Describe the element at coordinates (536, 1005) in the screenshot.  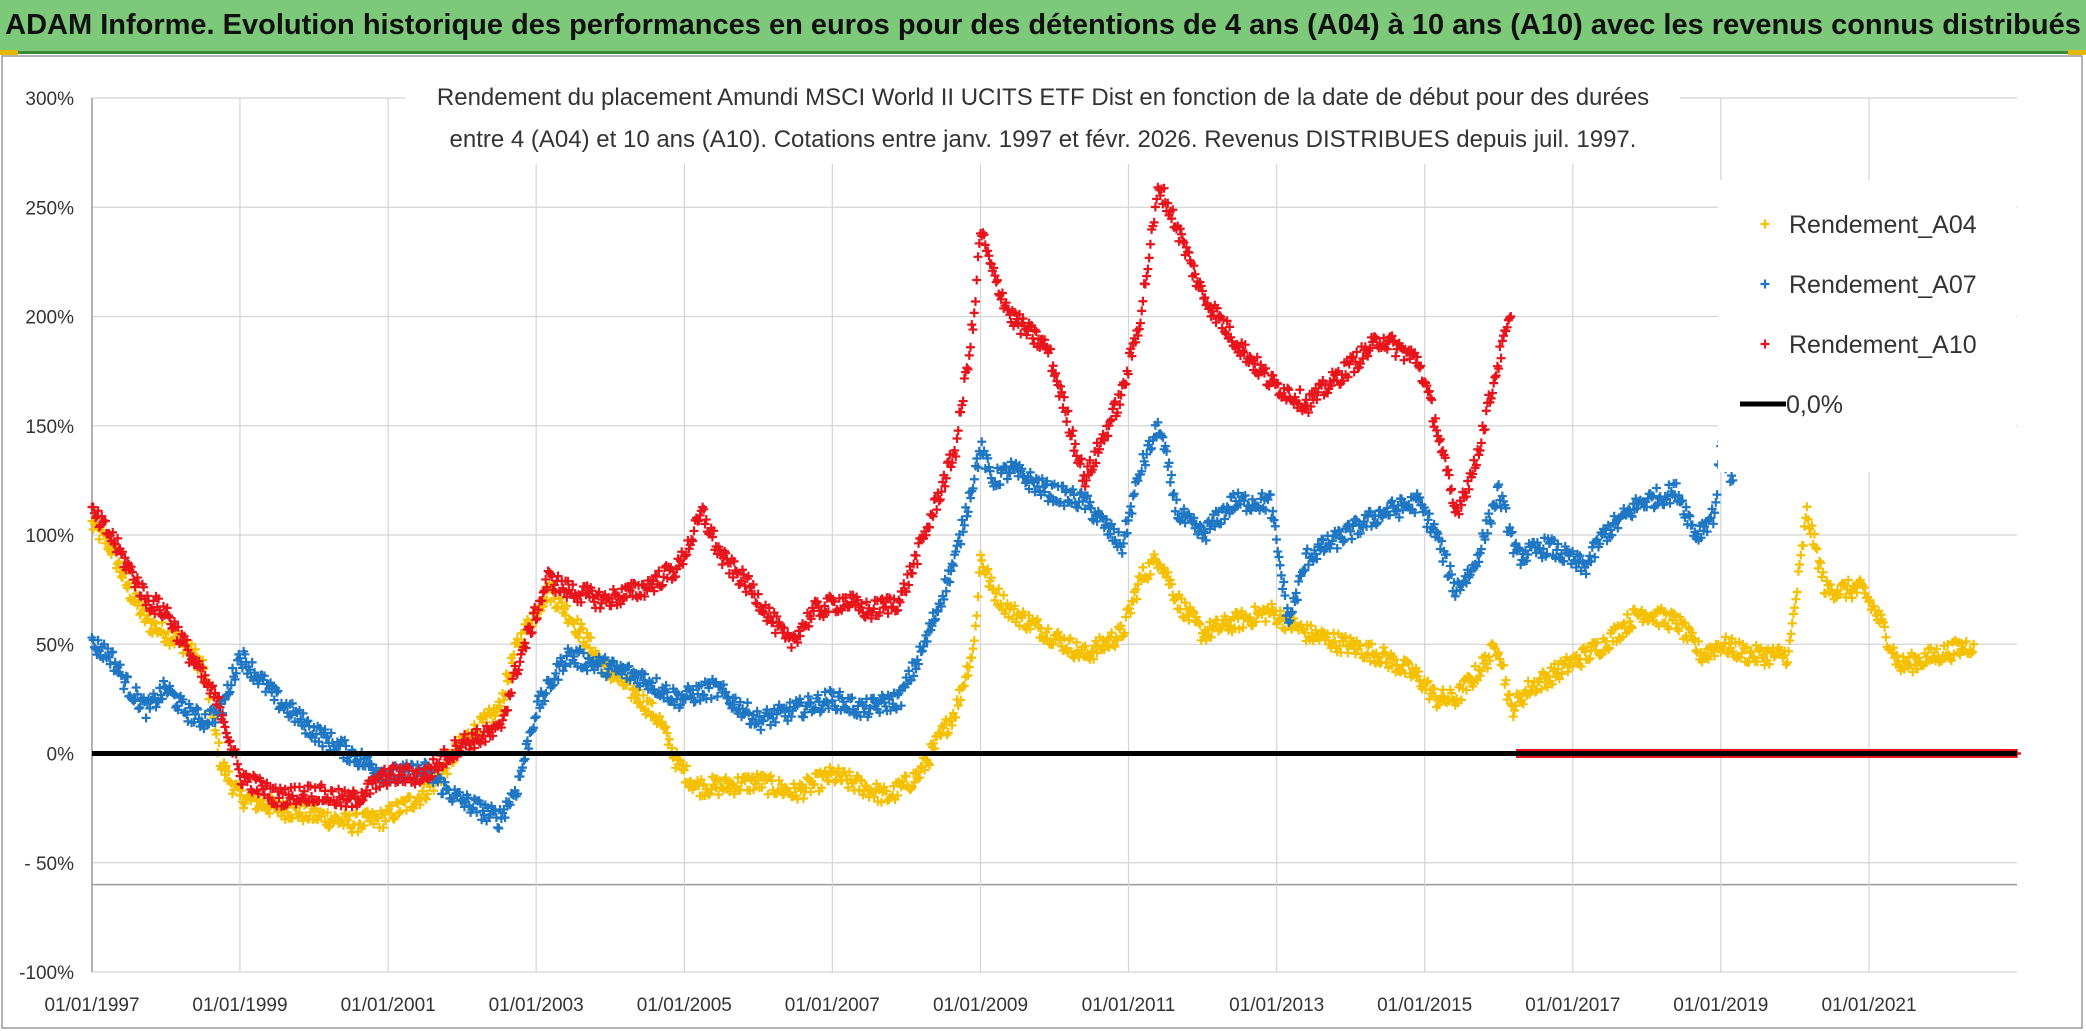
I see `x-tick-label: 01/01/2003` at that location.